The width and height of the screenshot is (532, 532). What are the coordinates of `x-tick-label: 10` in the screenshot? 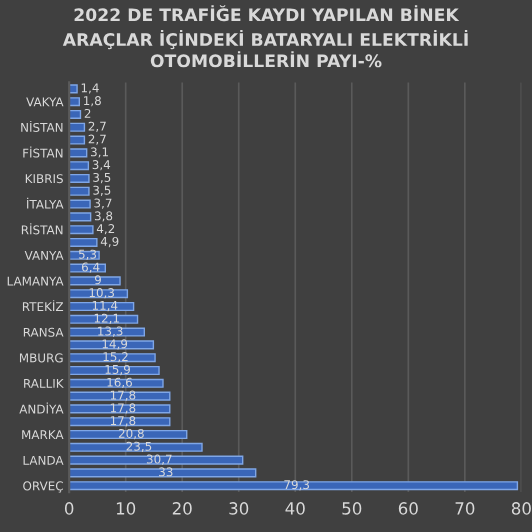 It's located at (126, 508).